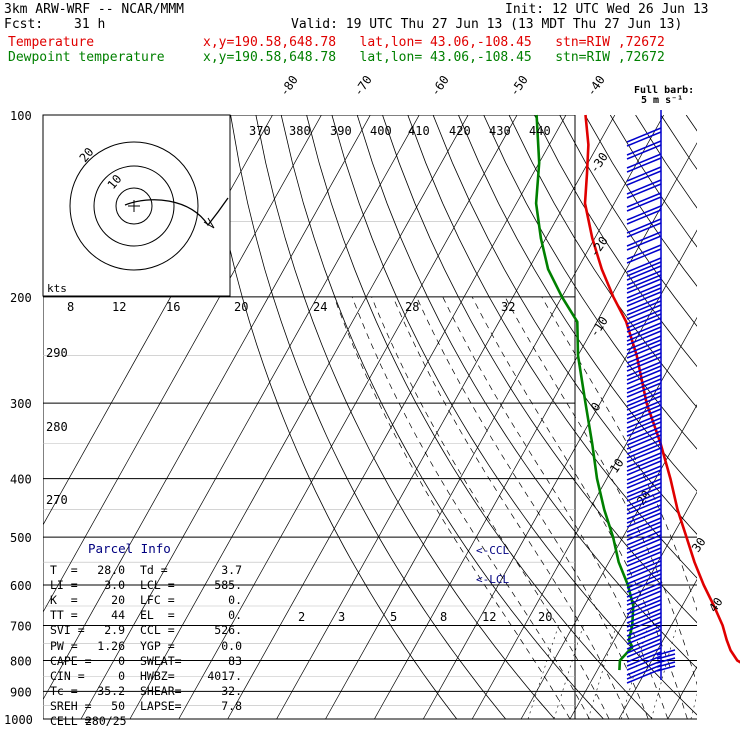 The image size is (740, 740). I want to click on parcel-info-cell: TT =, so click(64, 615).